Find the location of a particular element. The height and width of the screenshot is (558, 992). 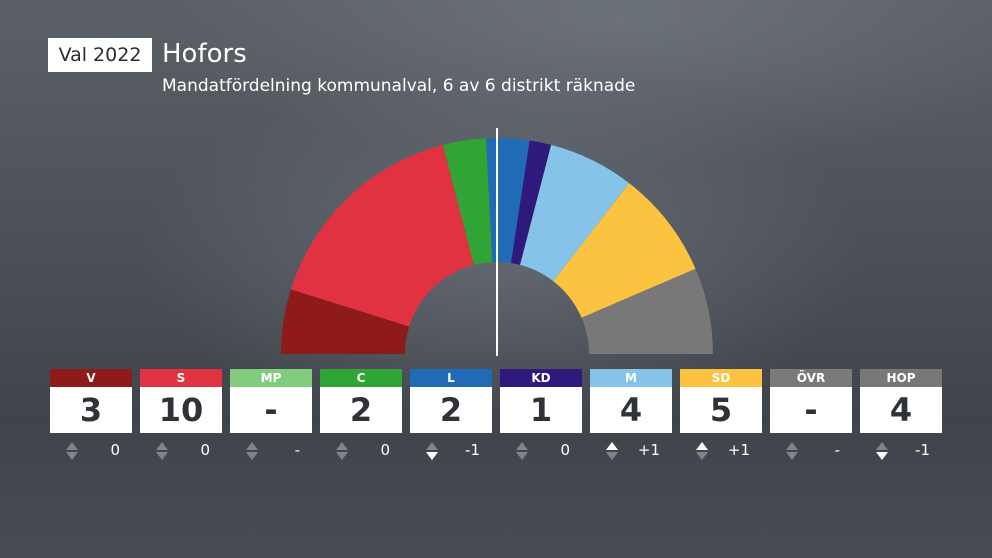

party-label: L is located at coordinates (451, 378).